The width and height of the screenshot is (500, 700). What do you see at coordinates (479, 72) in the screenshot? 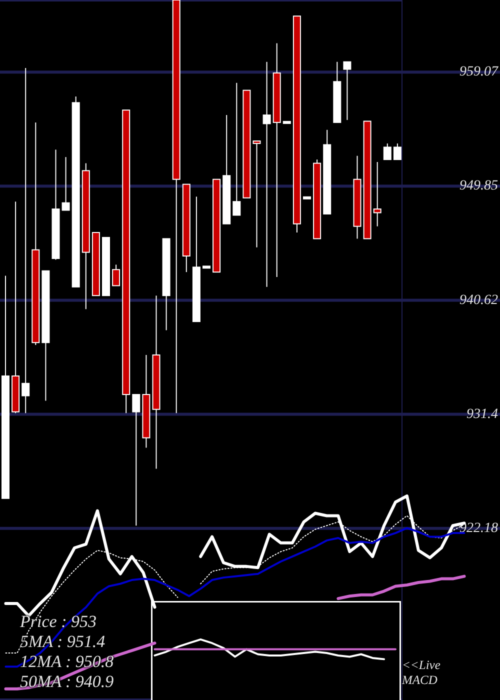
I see `y-tick-label: 959.07` at bounding box center [479, 72].